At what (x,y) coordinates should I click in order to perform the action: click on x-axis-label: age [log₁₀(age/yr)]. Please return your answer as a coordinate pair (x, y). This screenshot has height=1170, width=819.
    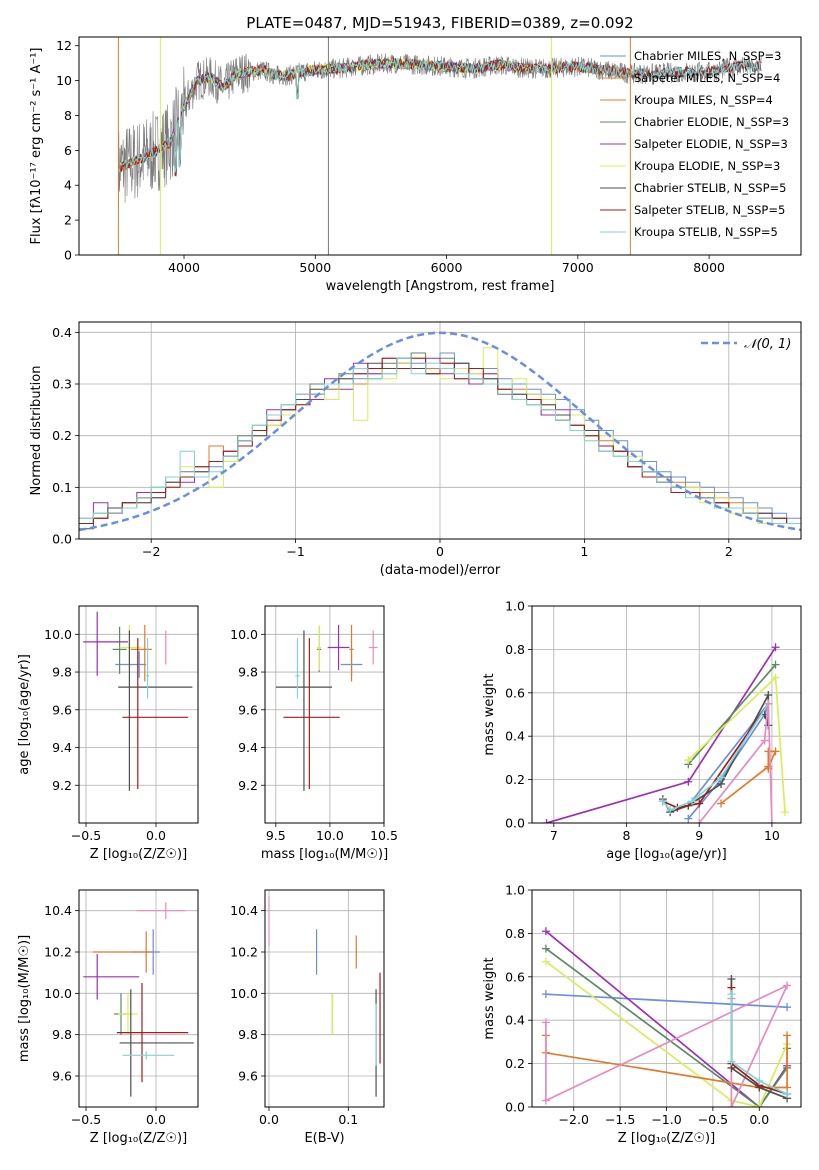
    Looking at the image, I should click on (666, 854).